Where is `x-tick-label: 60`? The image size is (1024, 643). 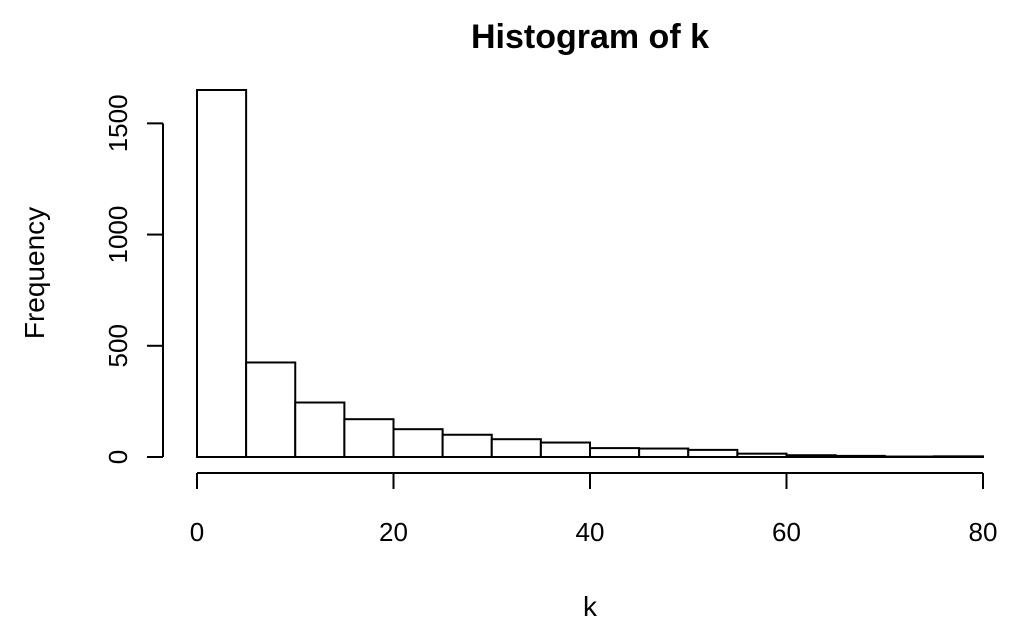
x-tick-label: 60 is located at coordinates (786, 532).